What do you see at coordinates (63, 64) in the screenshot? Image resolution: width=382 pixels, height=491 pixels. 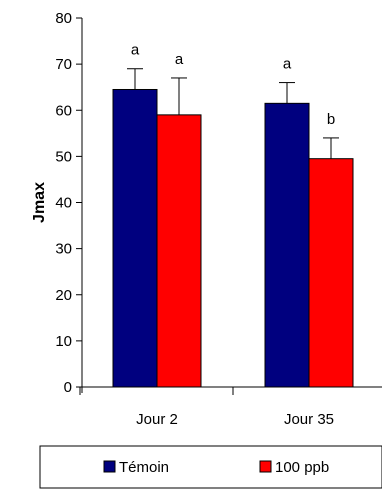 I see `y-tick-label: 70` at bounding box center [63, 64].